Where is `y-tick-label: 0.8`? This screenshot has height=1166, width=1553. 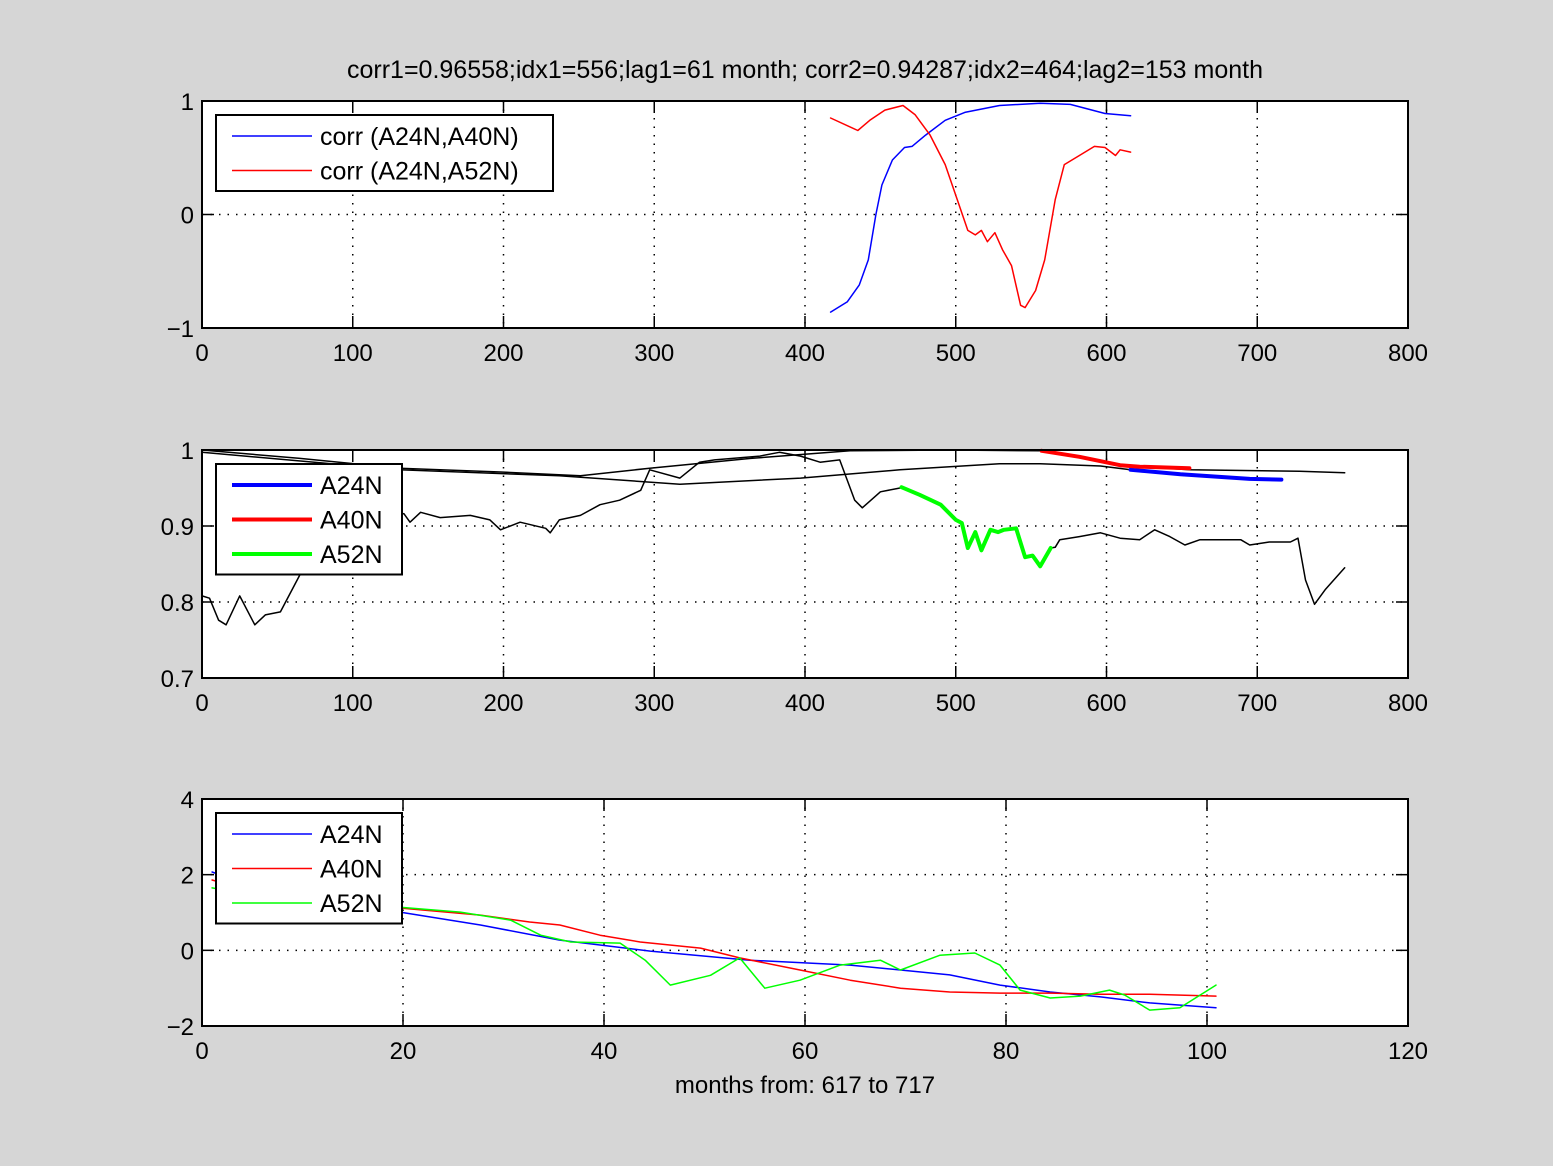
y-tick-label: 0.8 is located at coordinates (177, 603).